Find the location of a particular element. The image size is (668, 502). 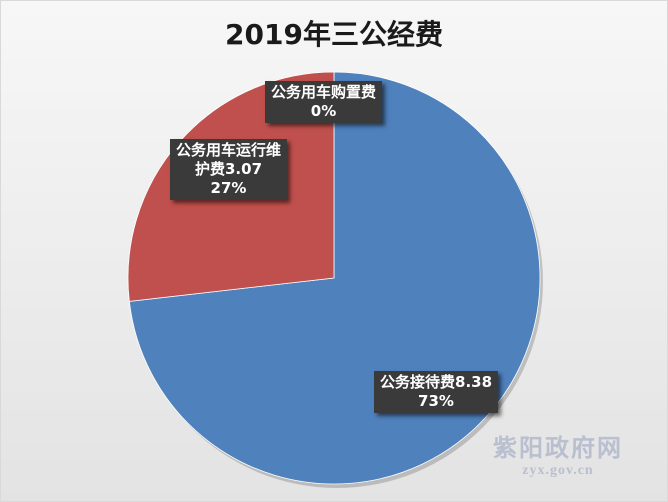

data-label-maintenance-name-line2: 护费3.07 is located at coordinates (229, 169).